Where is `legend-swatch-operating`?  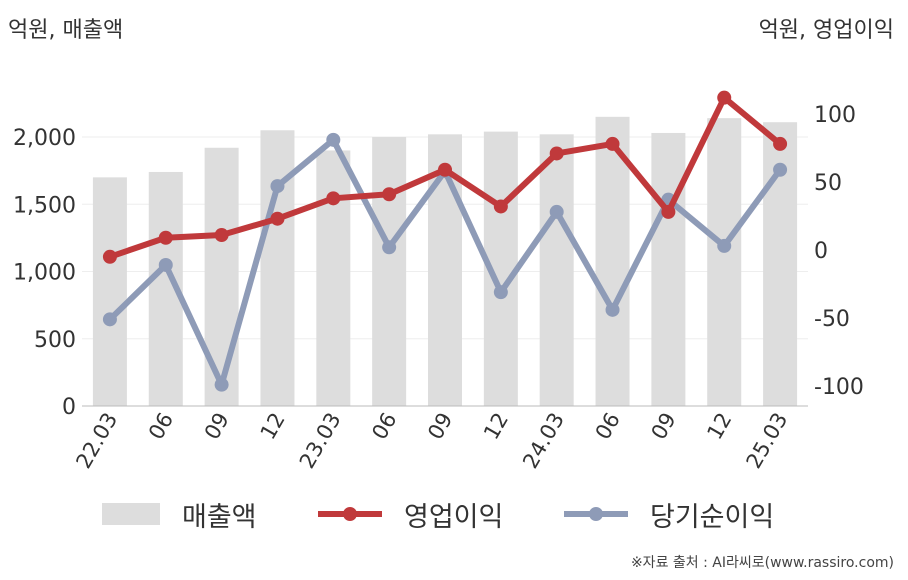 legend-swatch-operating is located at coordinates (350, 514).